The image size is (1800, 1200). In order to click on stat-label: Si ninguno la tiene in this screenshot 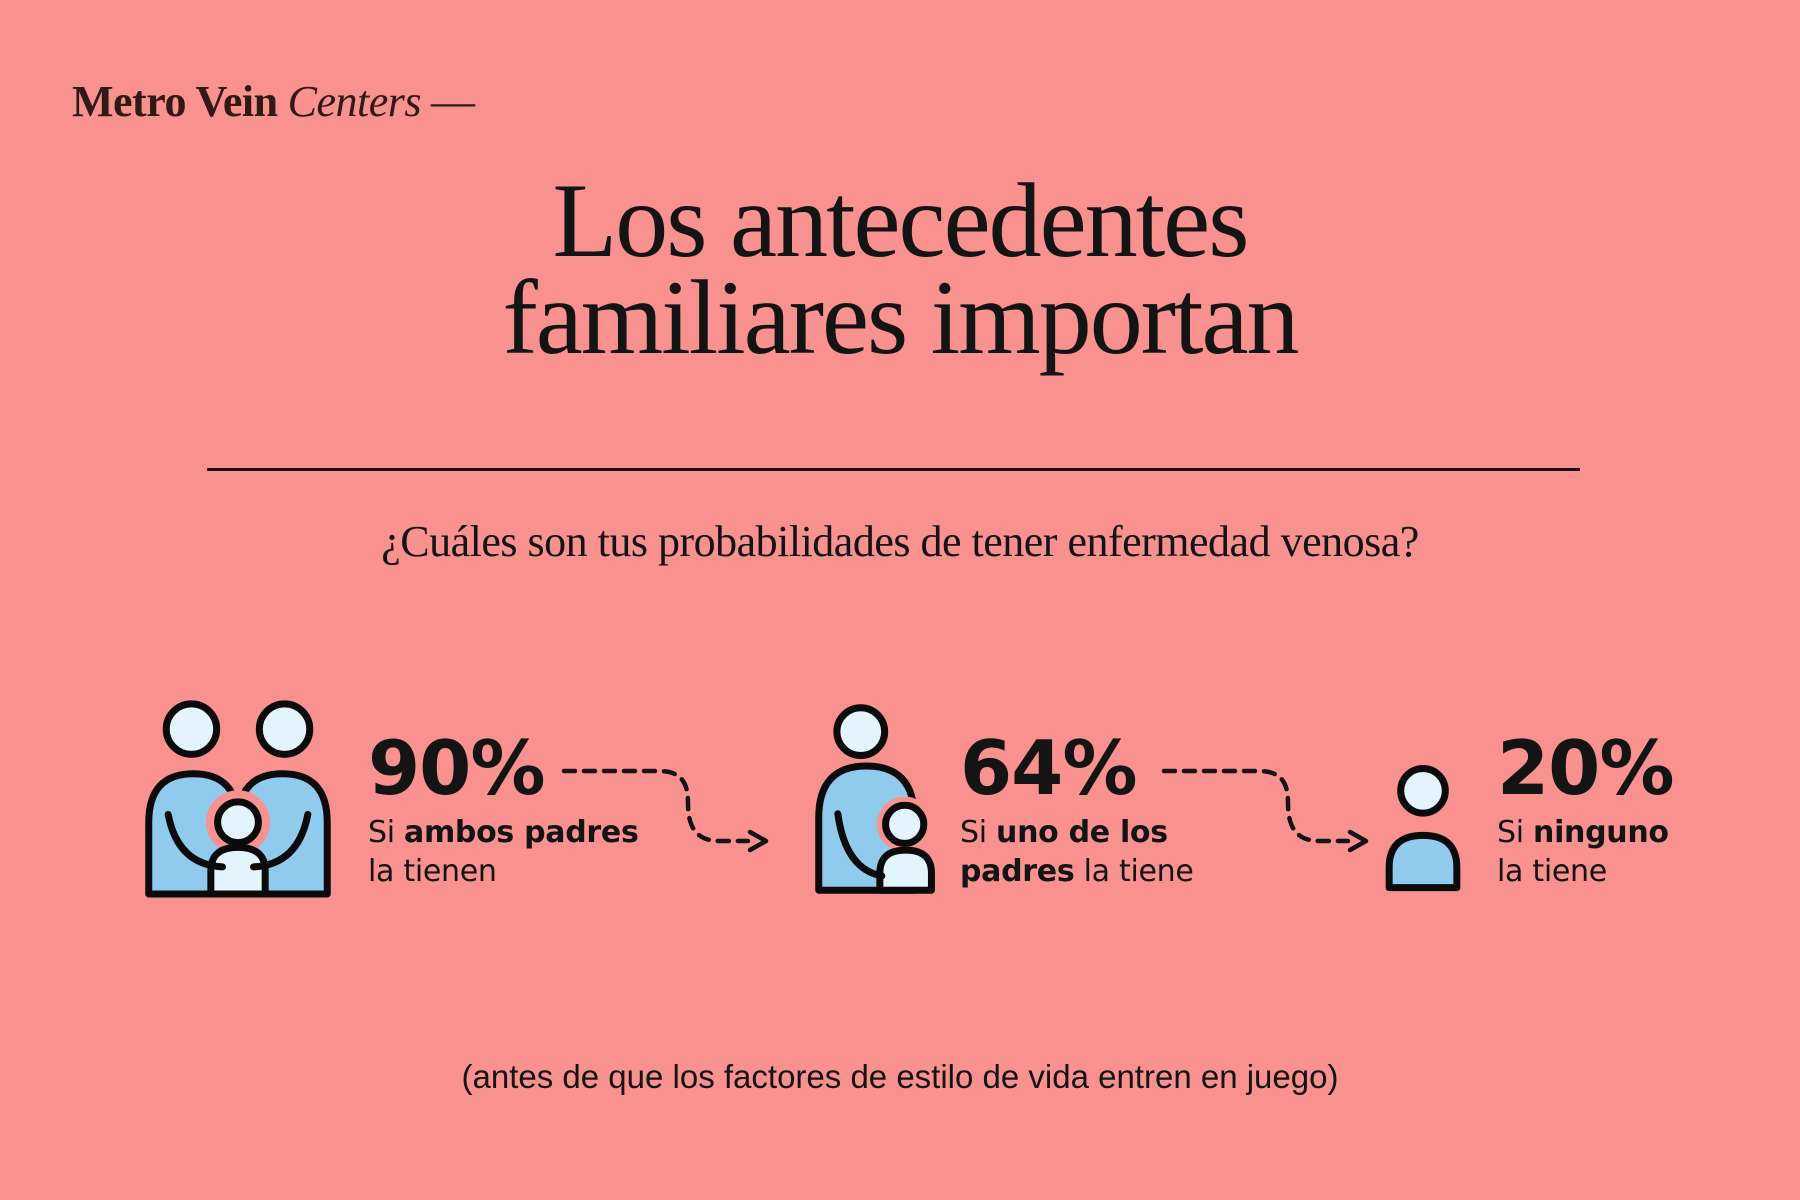, I will do `click(1585, 852)`.